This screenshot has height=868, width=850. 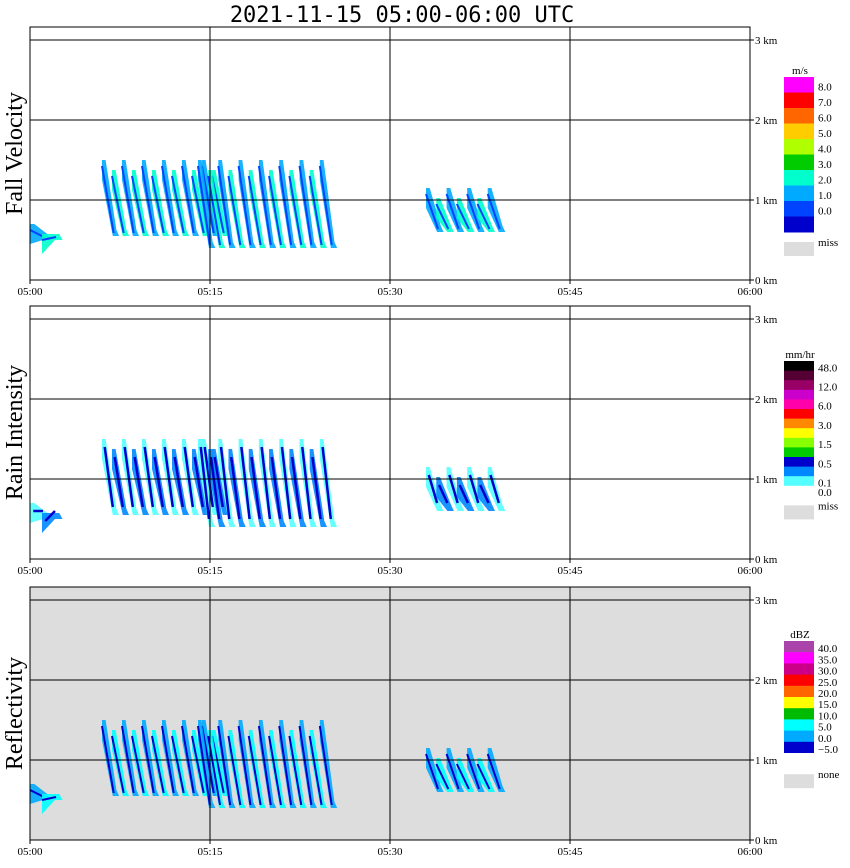 What do you see at coordinates (799, 512) in the screenshot?
I see `rain-intensity-colorbar-missing-swatch` at bounding box center [799, 512].